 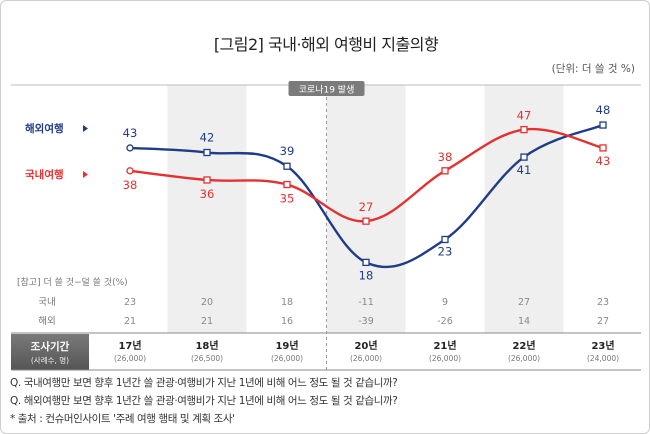 I want to click on overseas-data-label: 42, so click(x=207, y=138).